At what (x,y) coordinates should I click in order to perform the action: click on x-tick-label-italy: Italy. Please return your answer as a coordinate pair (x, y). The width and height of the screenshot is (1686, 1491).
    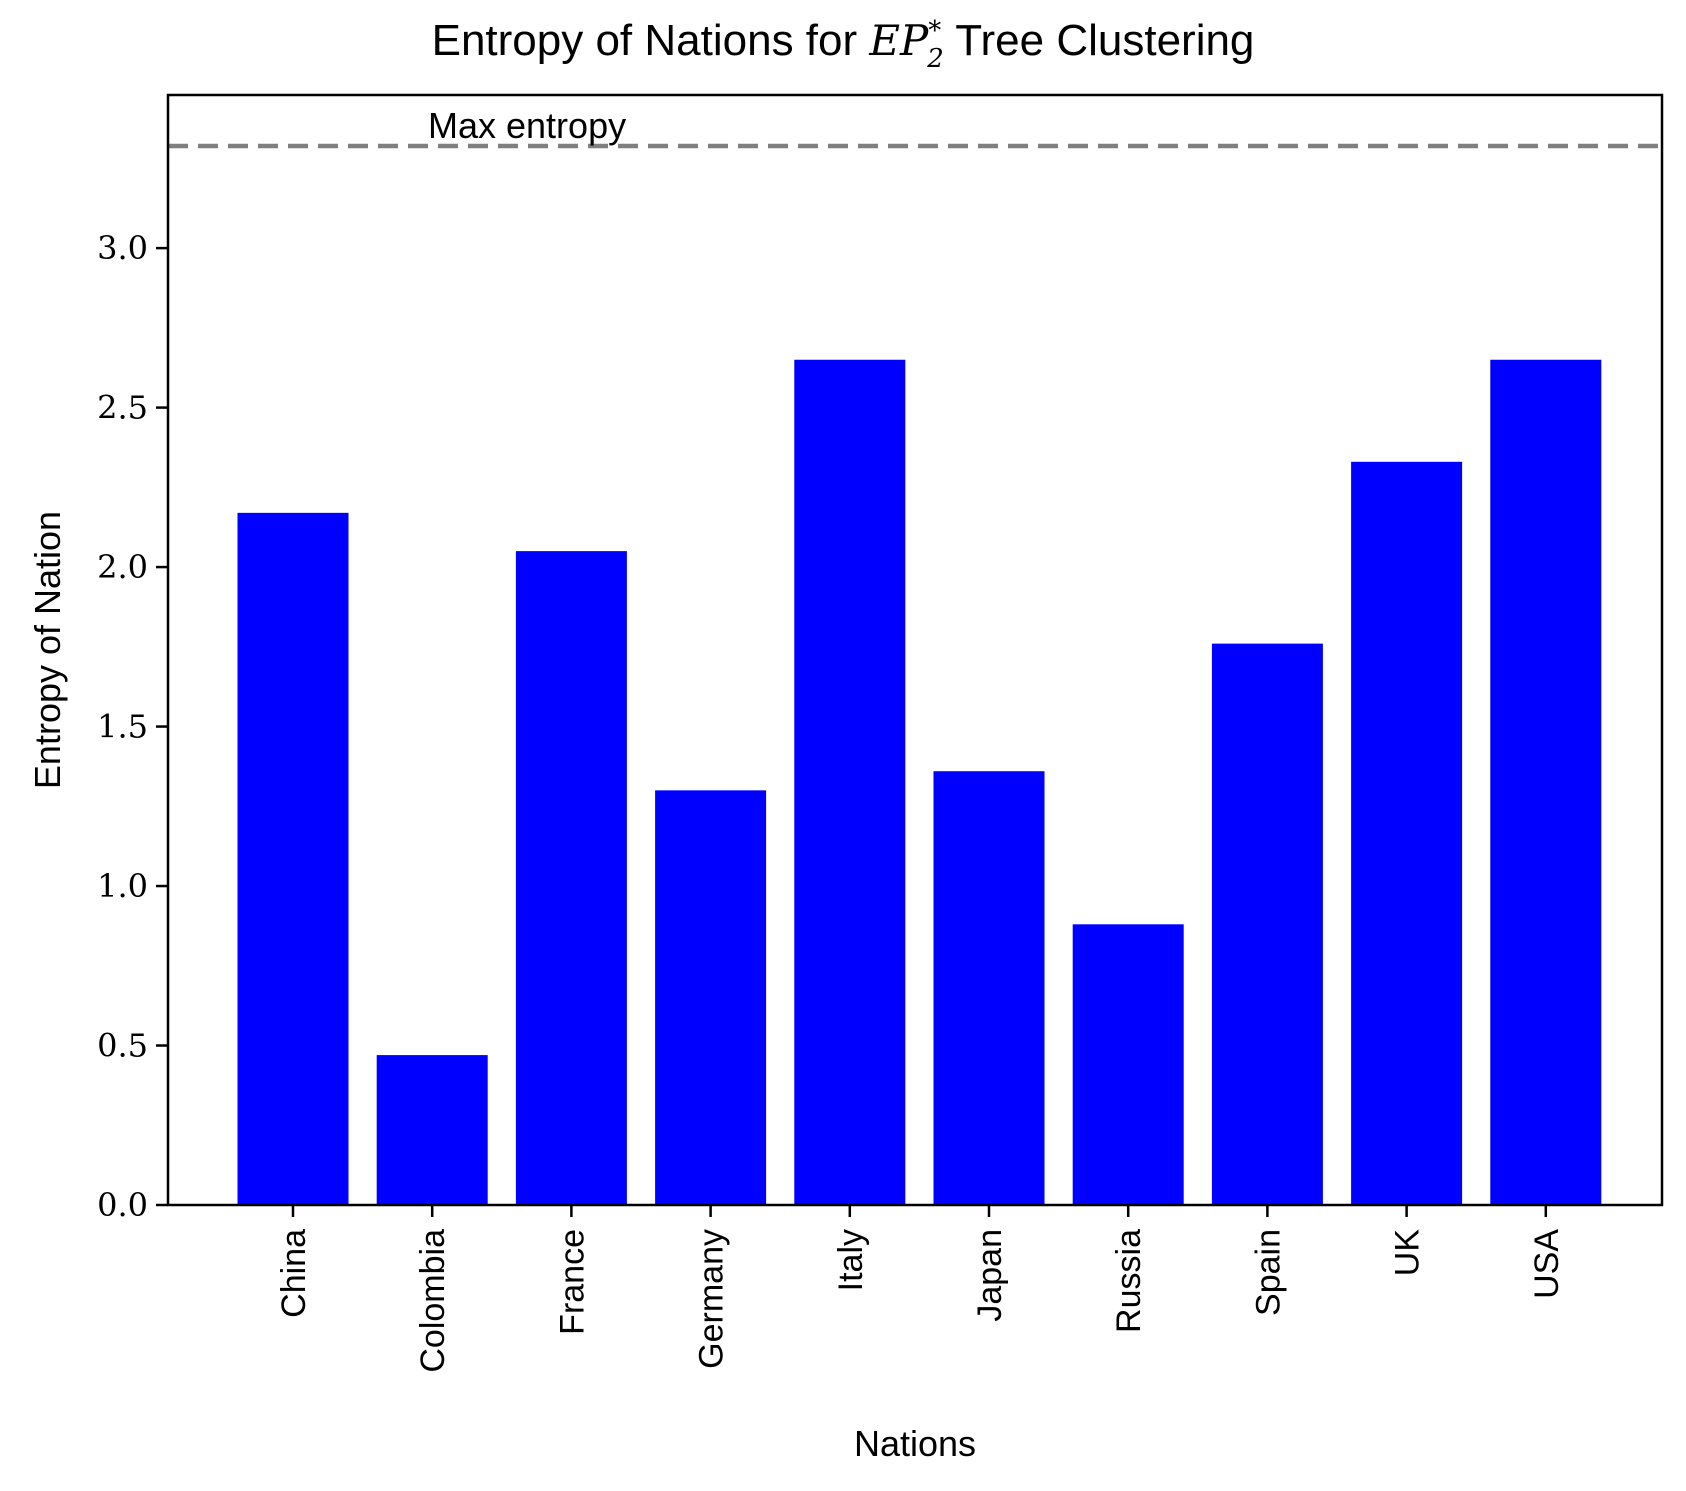
    Looking at the image, I should click on (851, 1260).